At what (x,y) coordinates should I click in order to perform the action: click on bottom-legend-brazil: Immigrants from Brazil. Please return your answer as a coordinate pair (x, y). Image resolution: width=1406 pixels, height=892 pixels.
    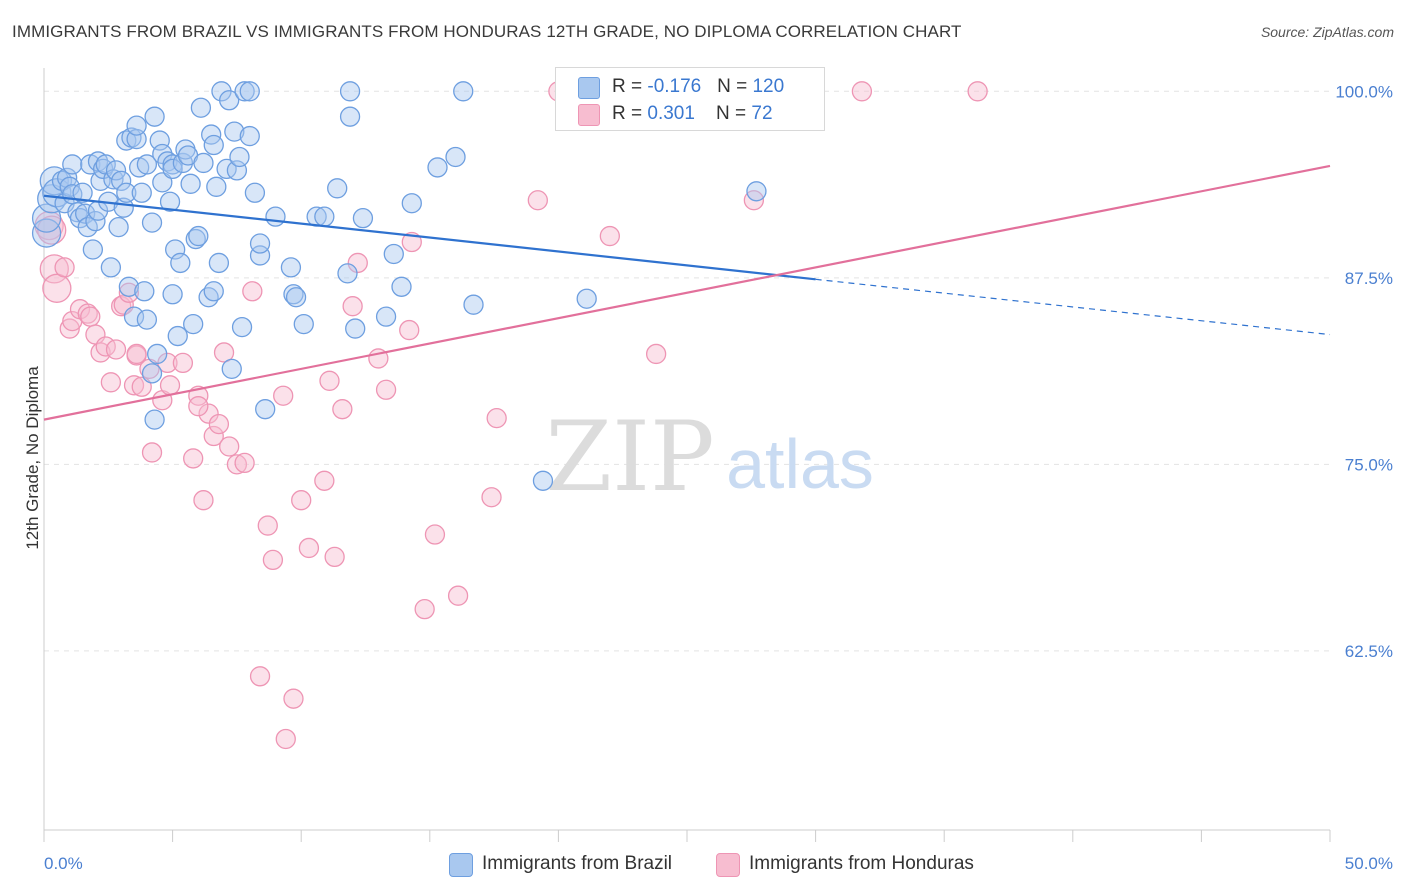
    Looking at the image, I should click on (574, 865).